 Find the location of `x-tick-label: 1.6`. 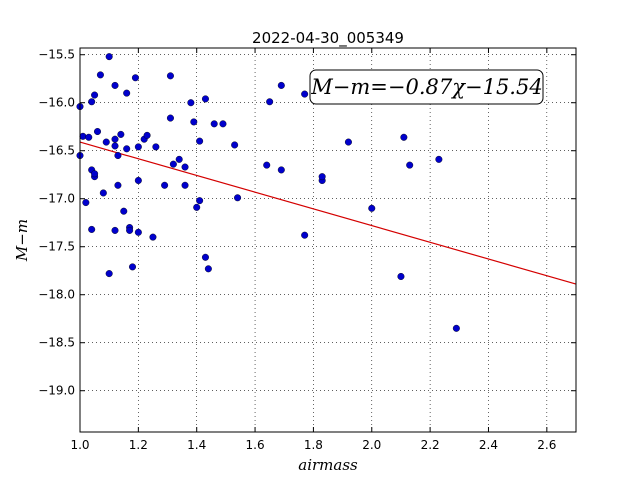

x-tick-label: 1.6 is located at coordinates (255, 445).